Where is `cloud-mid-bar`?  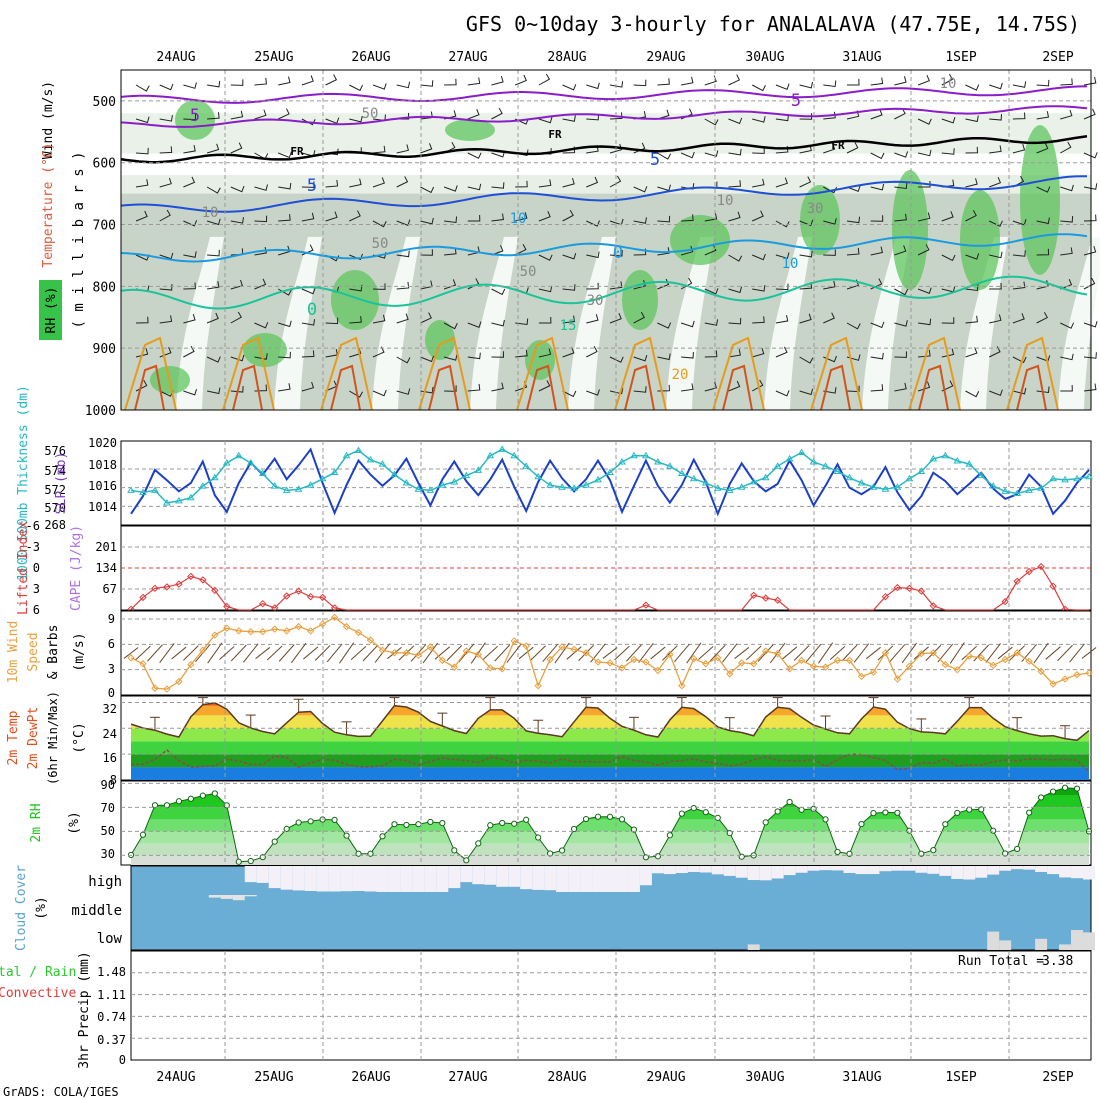
cloud-mid-bar is located at coordinates (214, 896).